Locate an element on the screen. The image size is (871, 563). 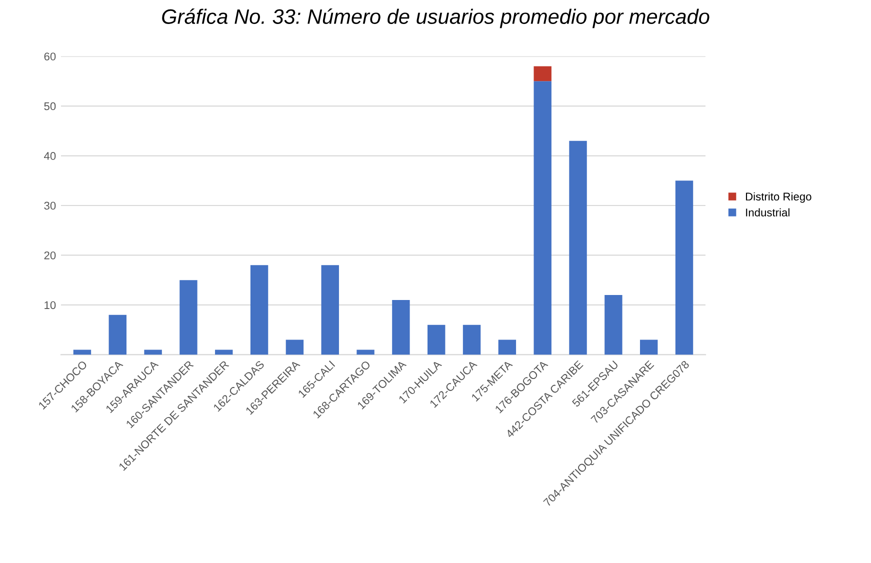
y-tick-label: 40 is located at coordinates (50, 156).